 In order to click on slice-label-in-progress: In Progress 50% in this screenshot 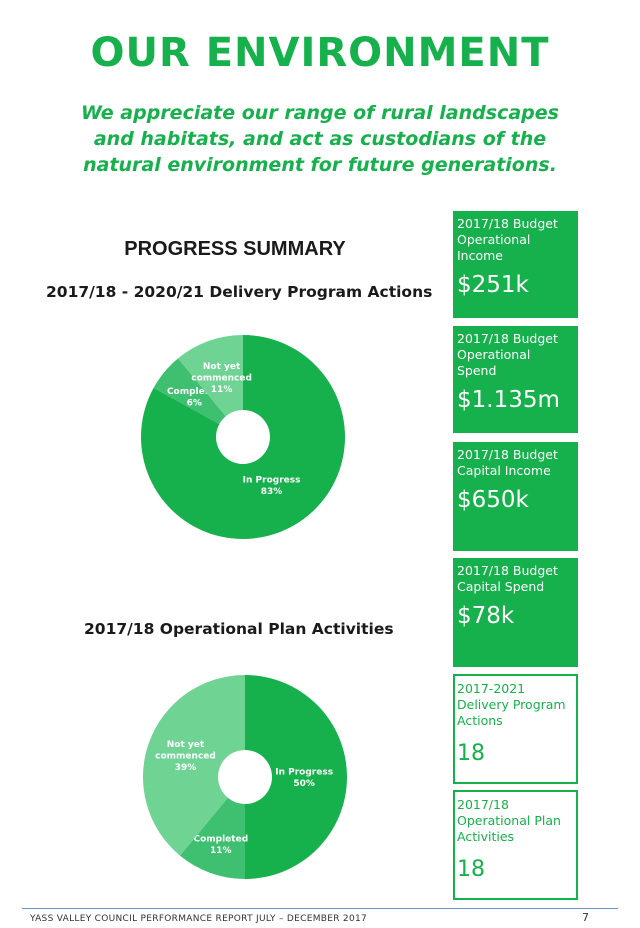, I will do `click(304, 778)`.